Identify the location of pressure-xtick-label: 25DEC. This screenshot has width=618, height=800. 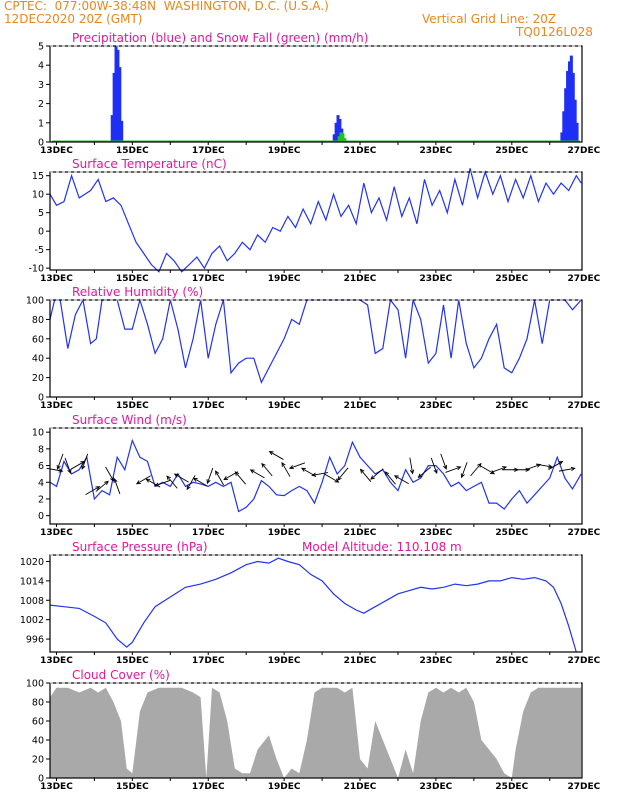
(511, 661).